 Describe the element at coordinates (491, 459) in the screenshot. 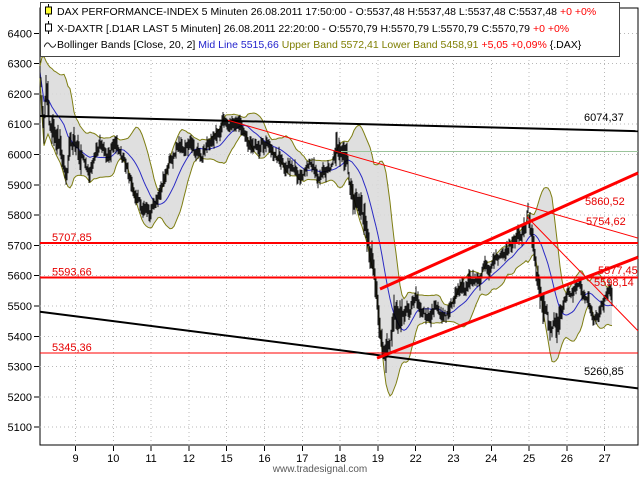

I see `x-axis-label: 24` at that location.